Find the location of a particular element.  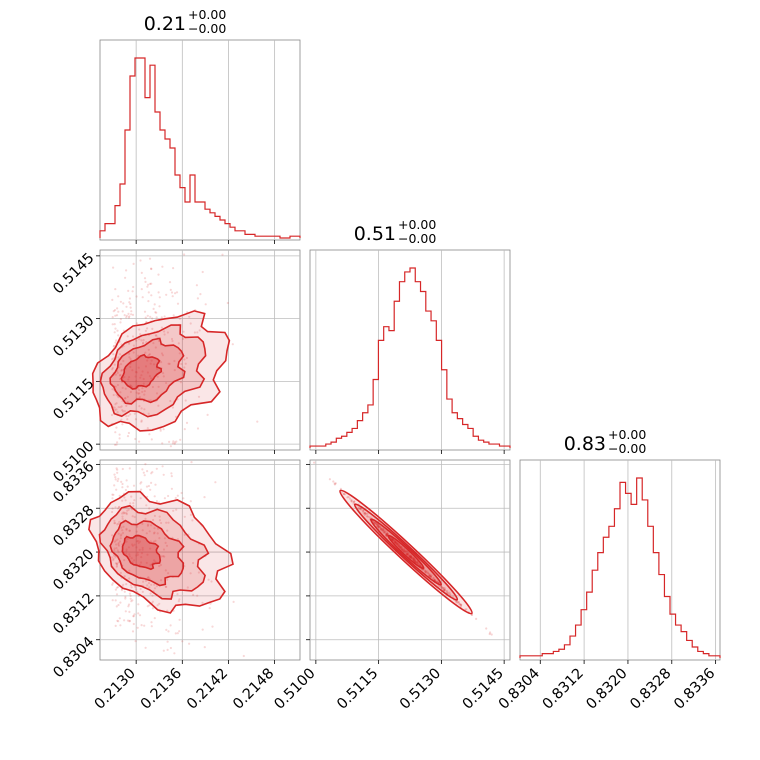

histogram-step-line is located at coordinates (200, 148).